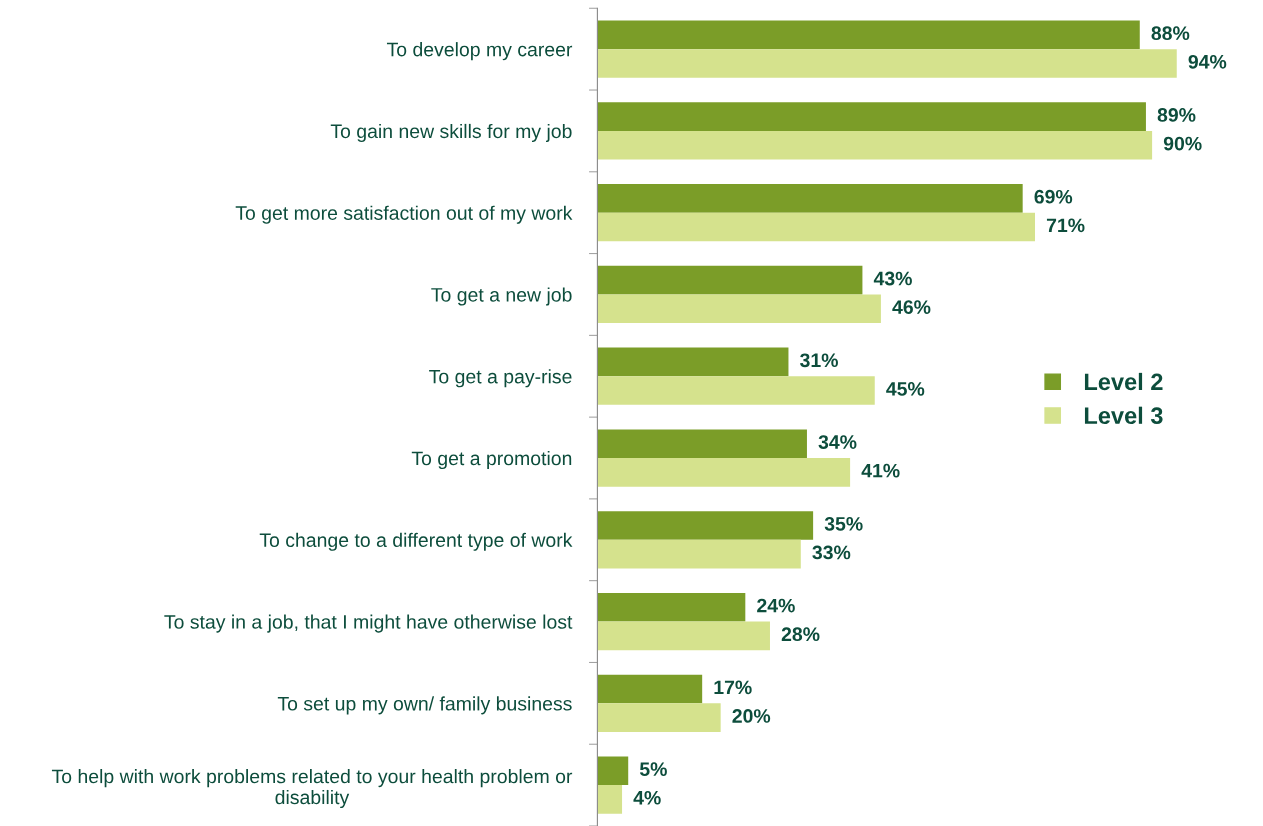 Image resolution: width=1263 pixels, height=826 pixels. What do you see at coordinates (1207, 61) in the screenshot?
I see `data-label: 94%` at bounding box center [1207, 61].